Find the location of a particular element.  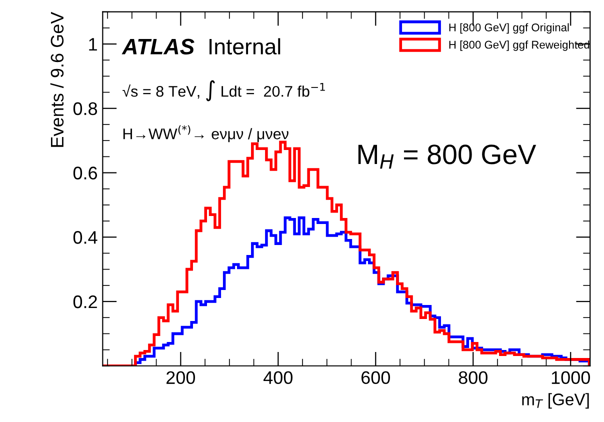

y-tick-label: 1 is located at coordinates (93, 44).